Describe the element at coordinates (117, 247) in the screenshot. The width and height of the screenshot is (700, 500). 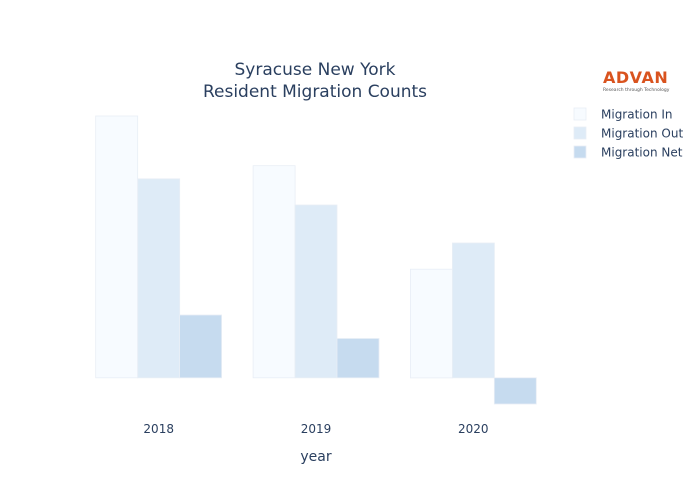
I see `bar-migration-in-2018` at that location.